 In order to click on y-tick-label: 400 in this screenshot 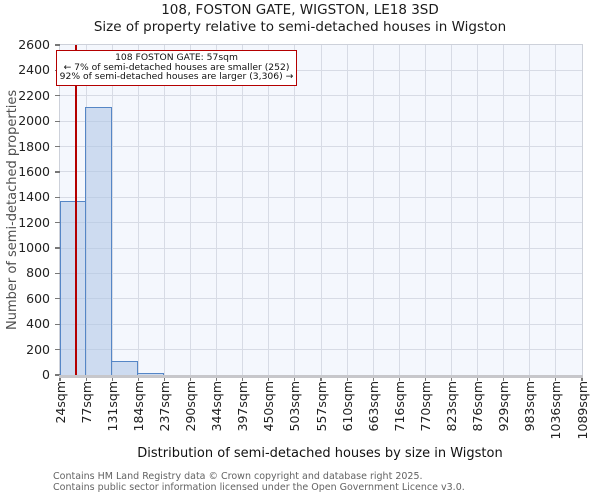, I will do `click(38, 324)`.